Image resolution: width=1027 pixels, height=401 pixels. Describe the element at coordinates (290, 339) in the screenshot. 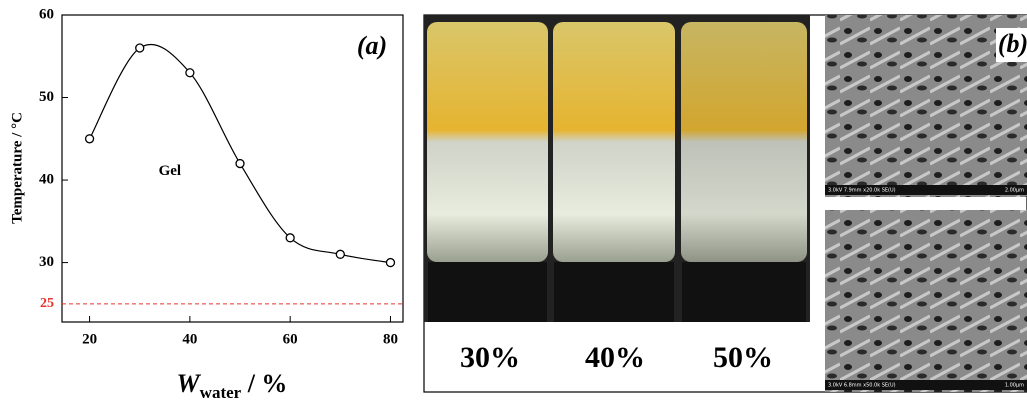

I see `x-tick-label: 60` at that location.